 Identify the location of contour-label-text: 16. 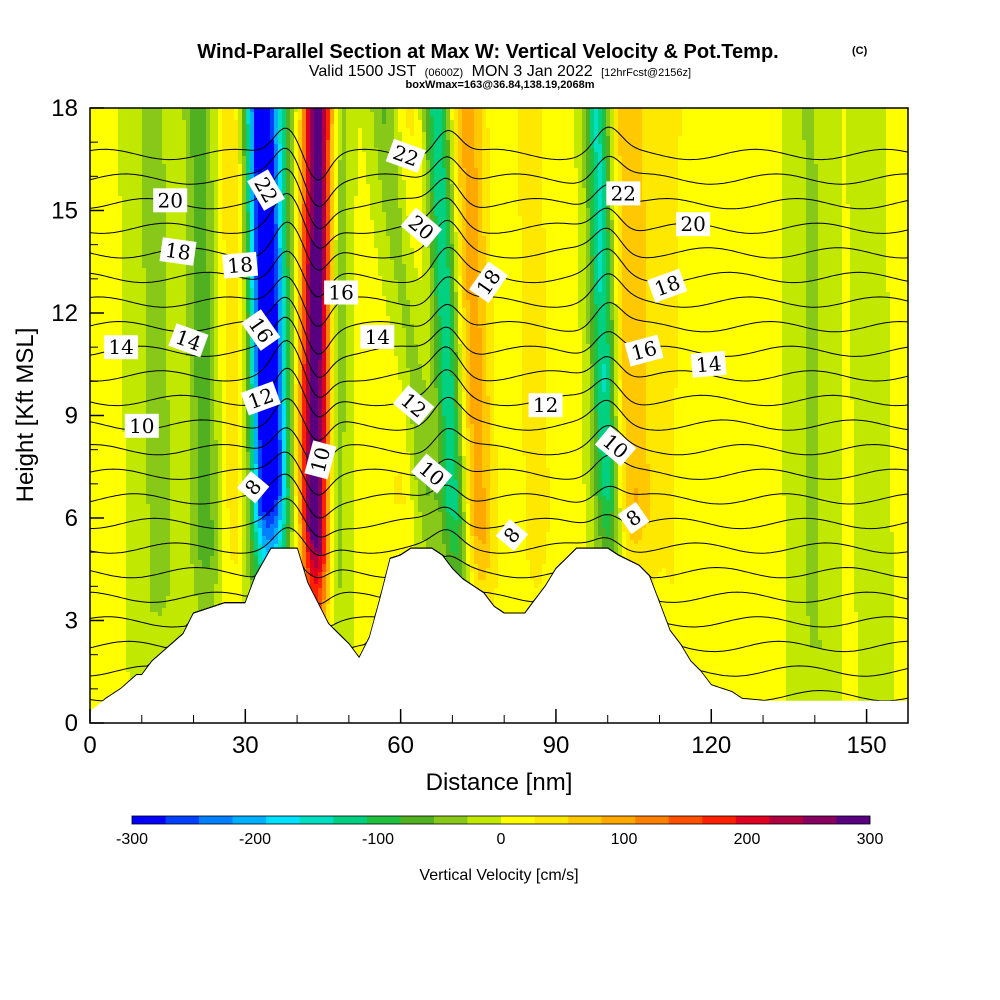
(340, 293).